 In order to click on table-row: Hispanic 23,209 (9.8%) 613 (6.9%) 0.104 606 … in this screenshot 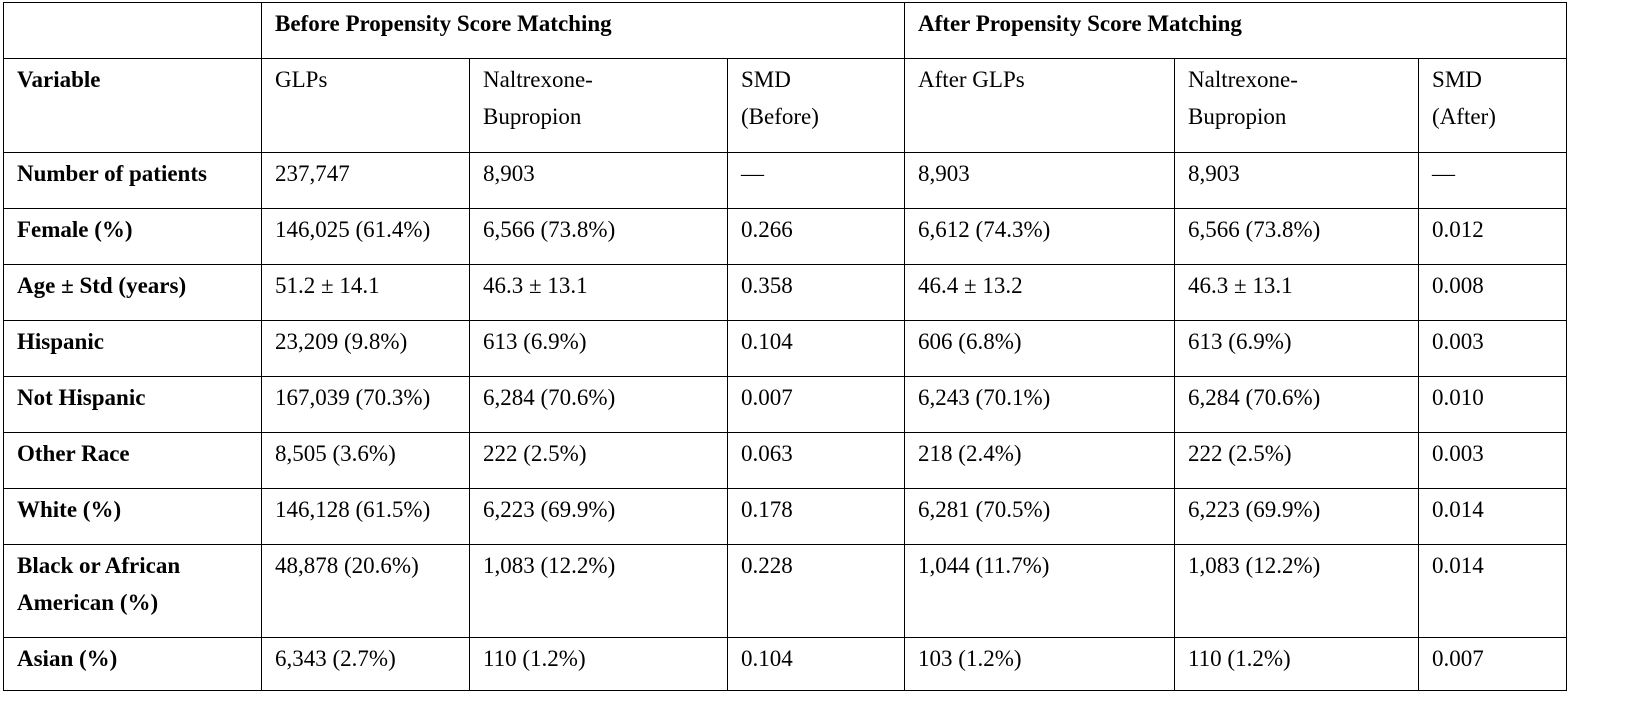, I will do `click(785, 348)`.